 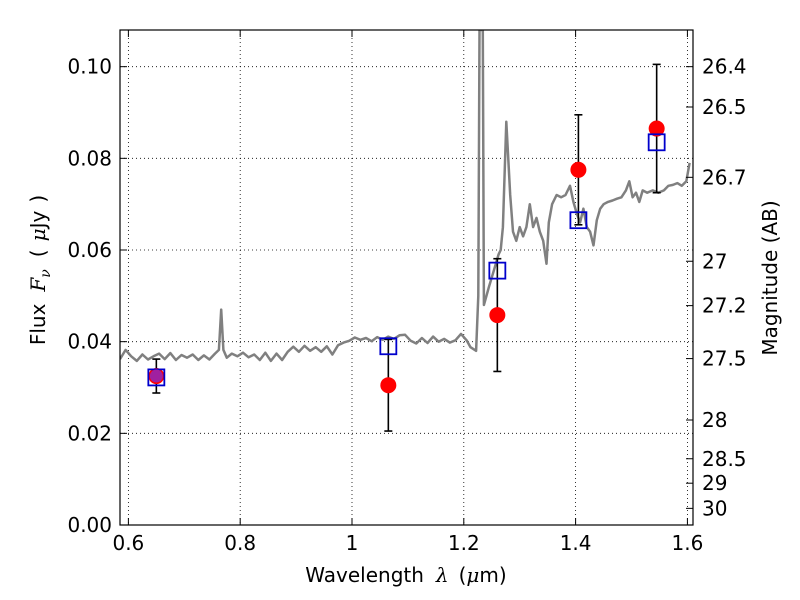 What do you see at coordinates (89, 67) in the screenshot?
I see `y-tick-label: 0.10` at bounding box center [89, 67].